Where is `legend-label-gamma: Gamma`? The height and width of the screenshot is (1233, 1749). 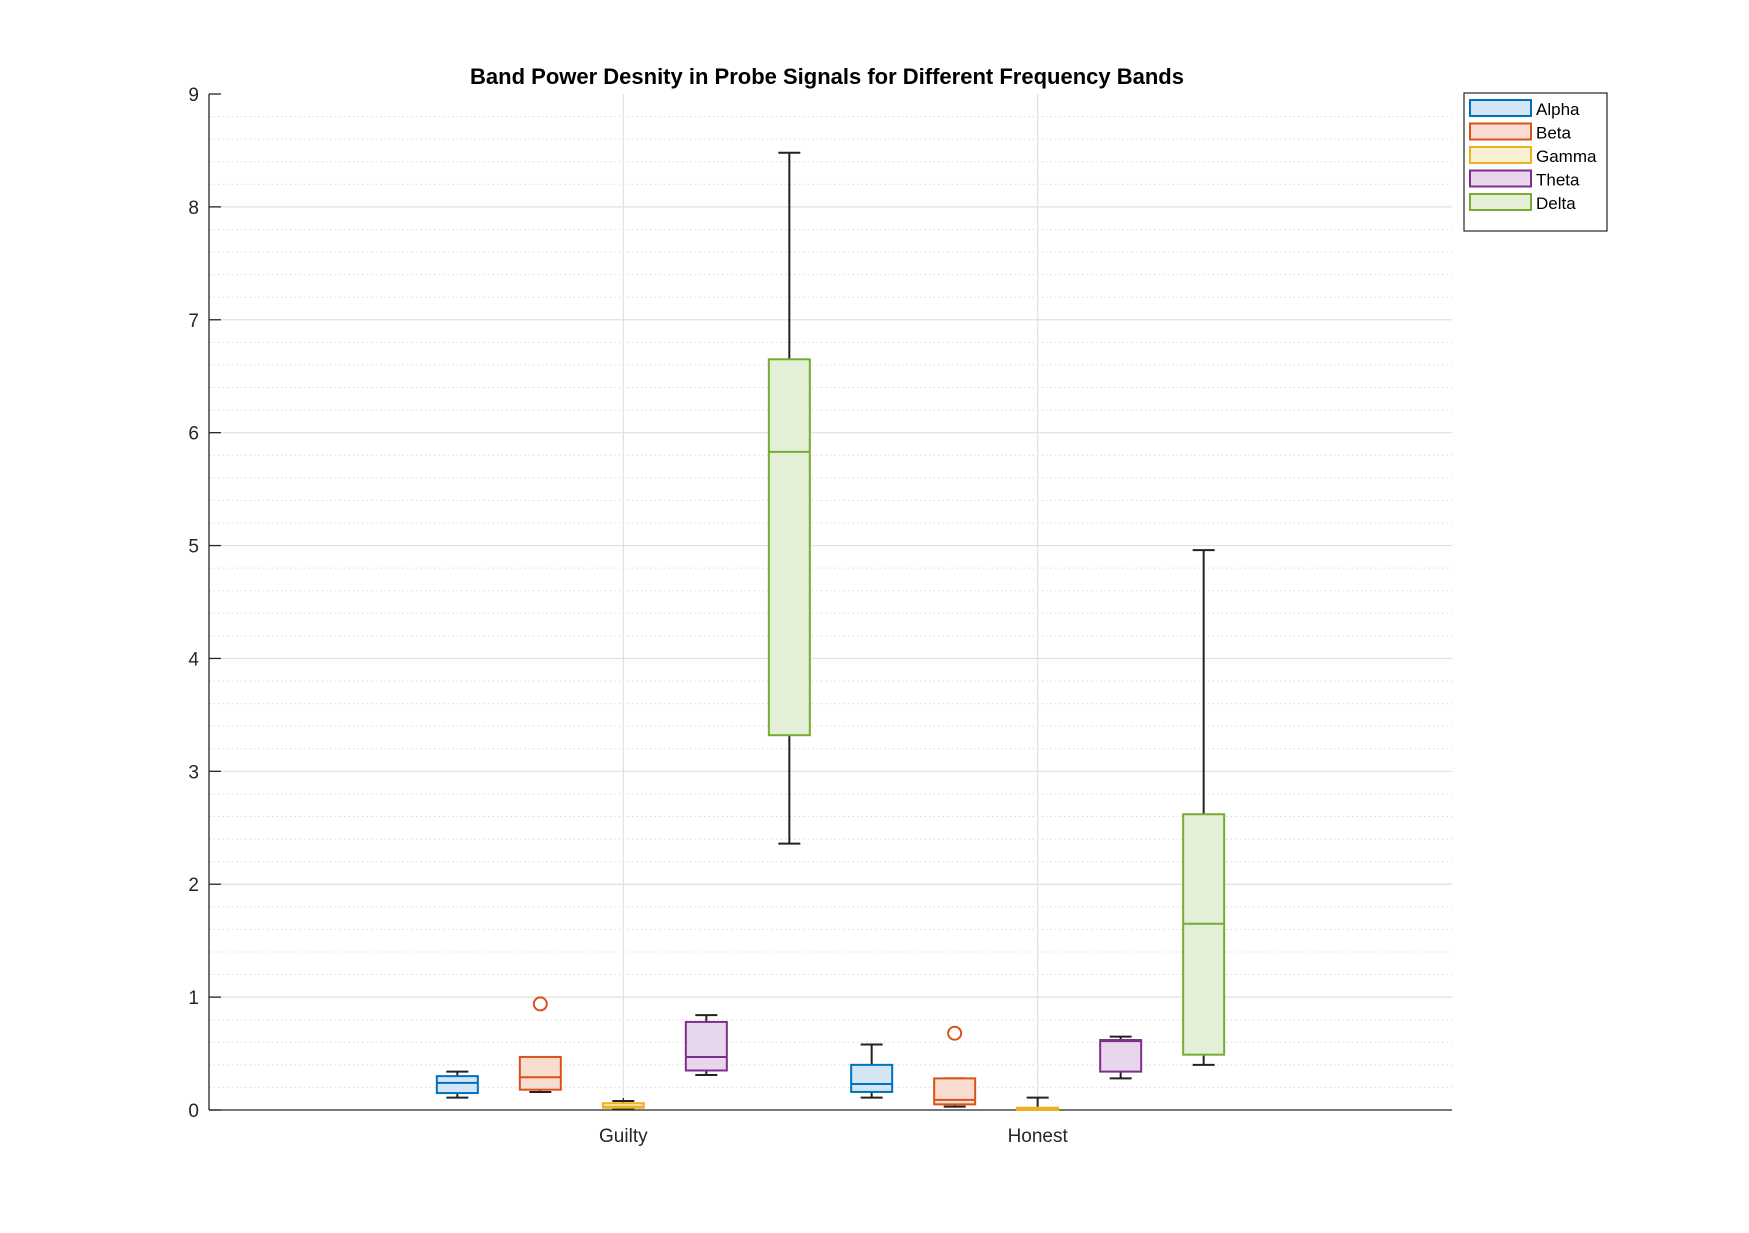
legend-label-gamma: Gamma is located at coordinates (1566, 156).